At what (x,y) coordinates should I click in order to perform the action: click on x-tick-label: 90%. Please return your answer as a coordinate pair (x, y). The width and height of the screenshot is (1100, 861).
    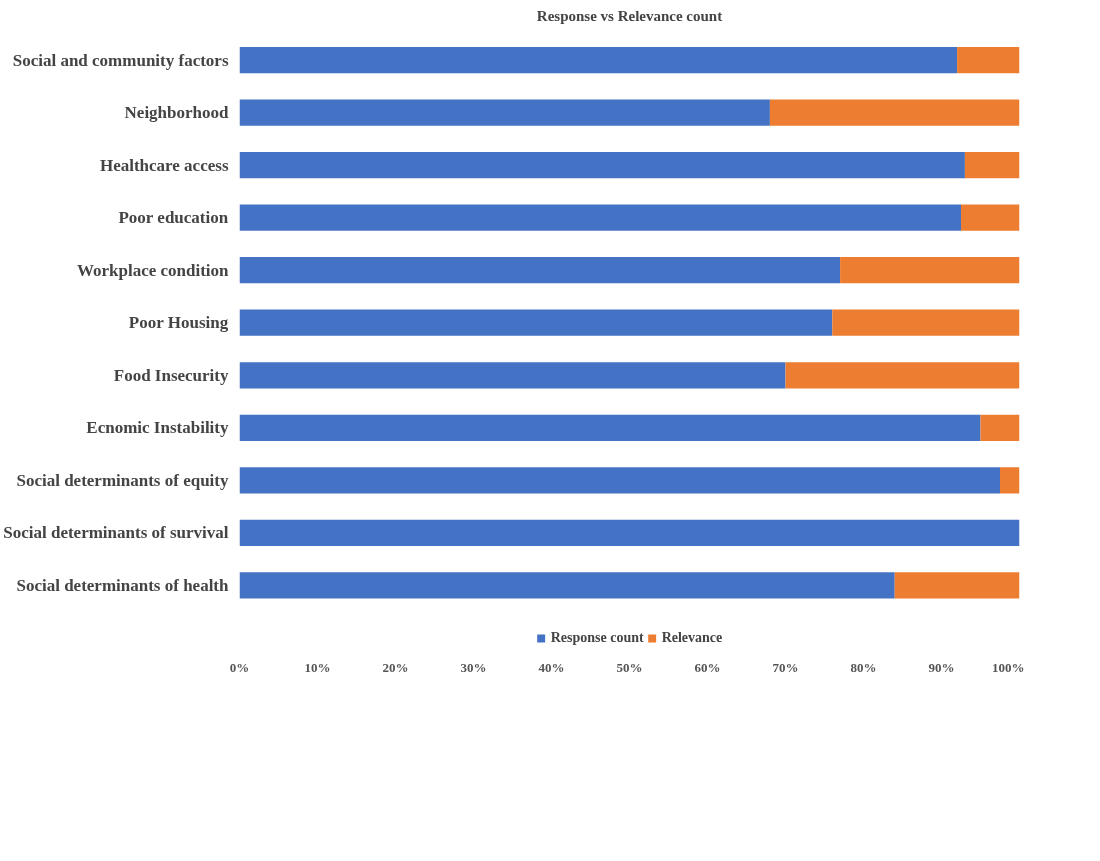
    Looking at the image, I should click on (941, 667).